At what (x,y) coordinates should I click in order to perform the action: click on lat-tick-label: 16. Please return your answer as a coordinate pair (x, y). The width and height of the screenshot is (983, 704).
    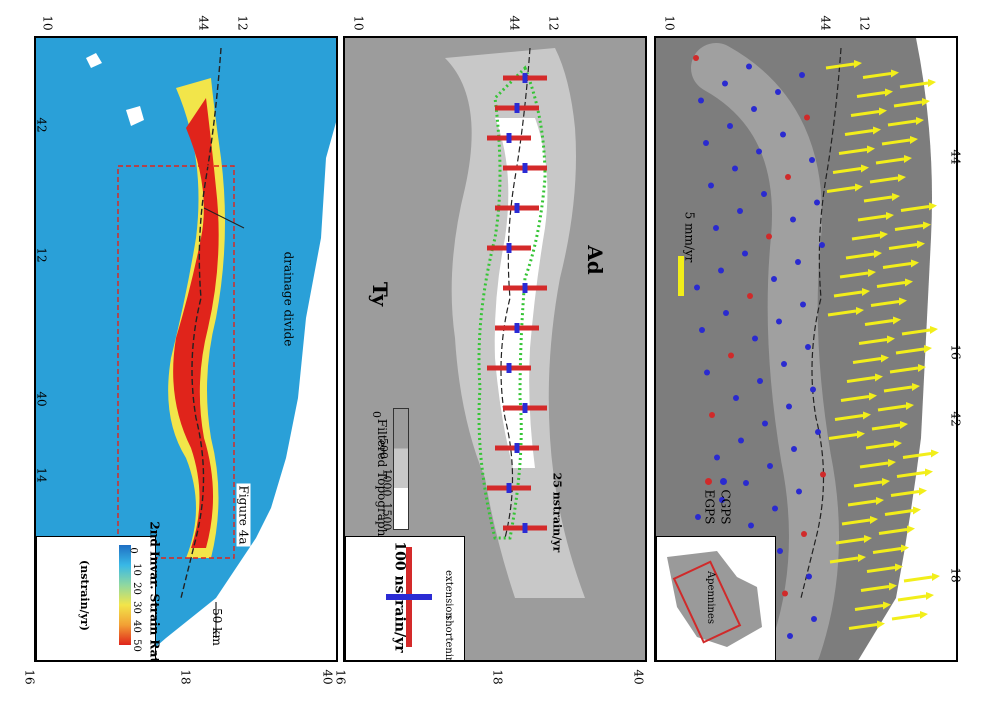
    Looking at the image, I should click on (955, 352).